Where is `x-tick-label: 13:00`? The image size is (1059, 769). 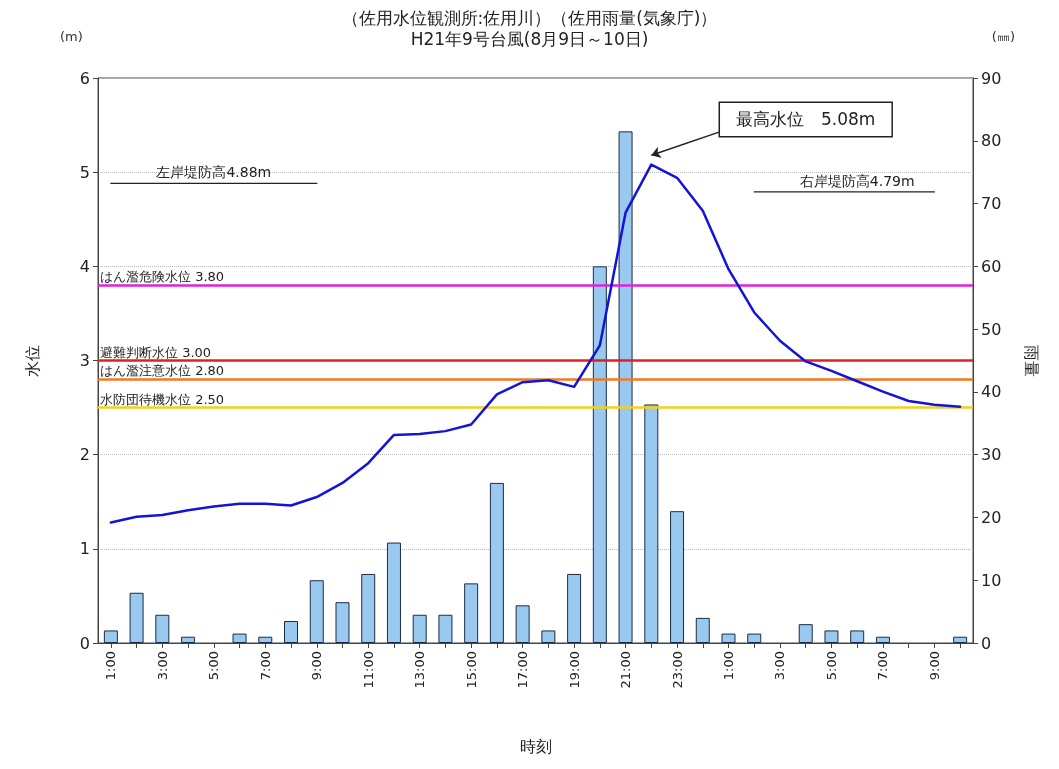
x-tick-label: 13:00 is located at coordinates (420, 670).